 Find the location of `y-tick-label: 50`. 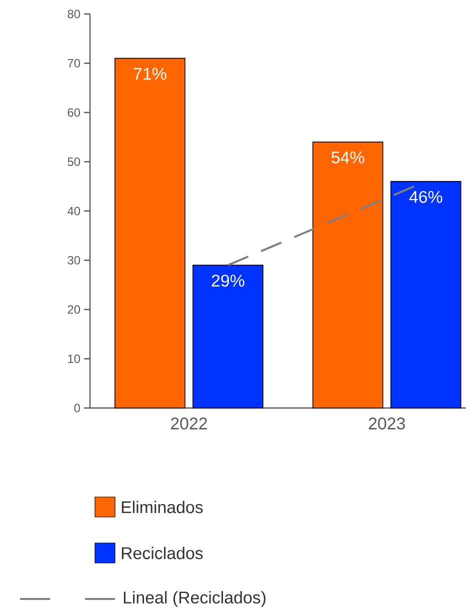

y-tick-label: 50 is located at coordinates (74, 162).